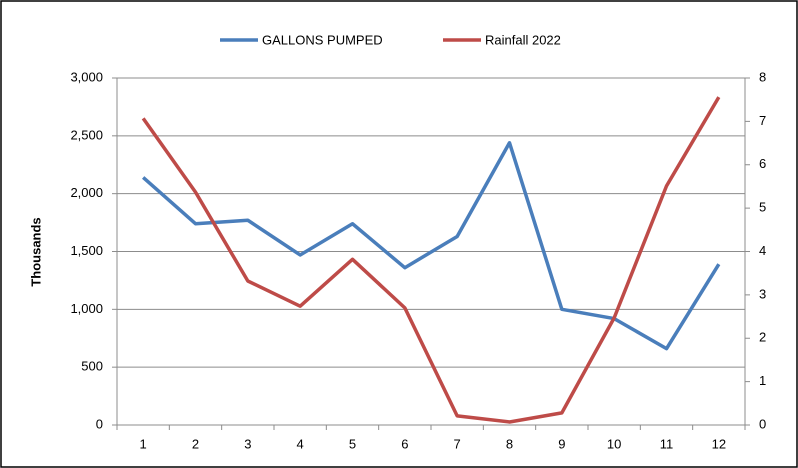 The height and width of the screenshot is (468, 798). I want to click on x-tick-label: 3, so click(247, 443).